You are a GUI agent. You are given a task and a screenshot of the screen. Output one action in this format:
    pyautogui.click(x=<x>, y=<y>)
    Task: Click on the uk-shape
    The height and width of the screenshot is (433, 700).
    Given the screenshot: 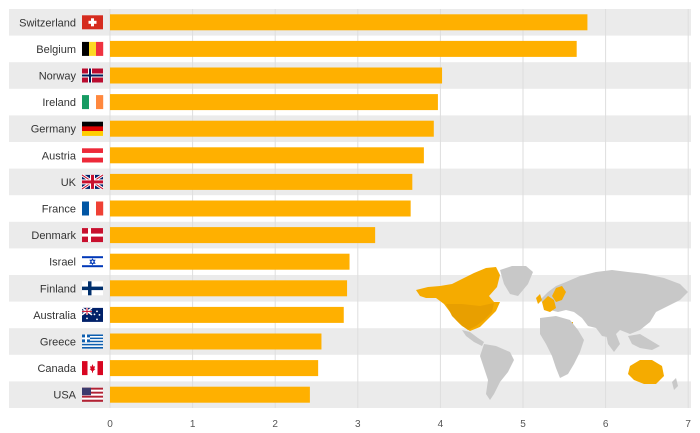 What is the action you would take?
    pyautogui.click(x=539, y=299)
    